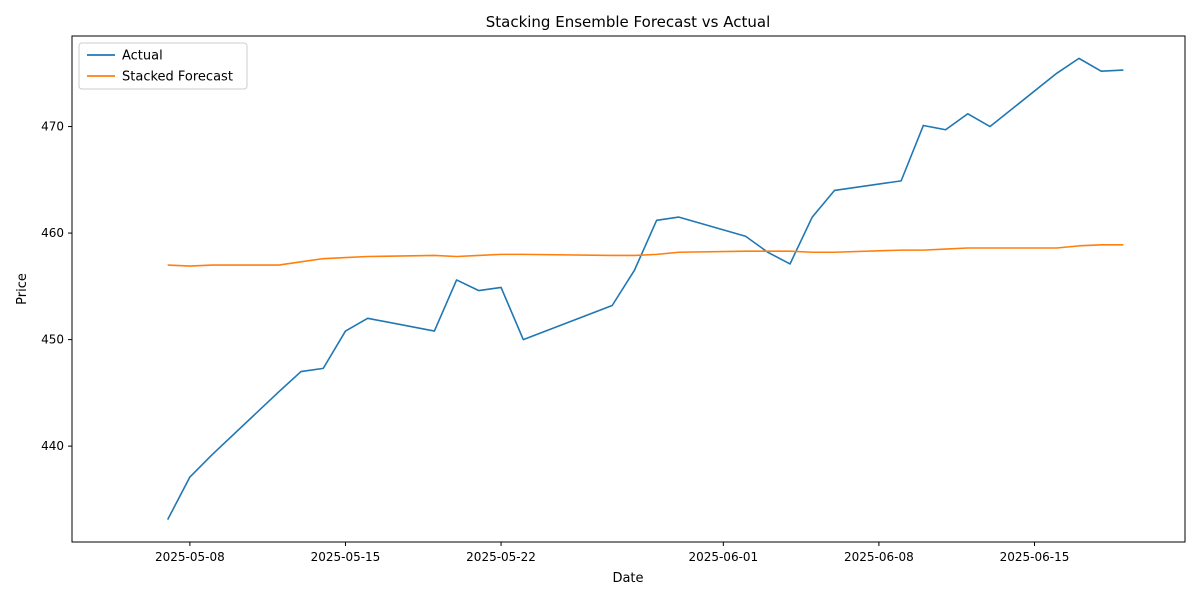 This screenshot has width=1200, height=600. Describe the element at coordinates (346, 557) in the screenshot. I see `x-tick-label: 2025-05-15` at that location.